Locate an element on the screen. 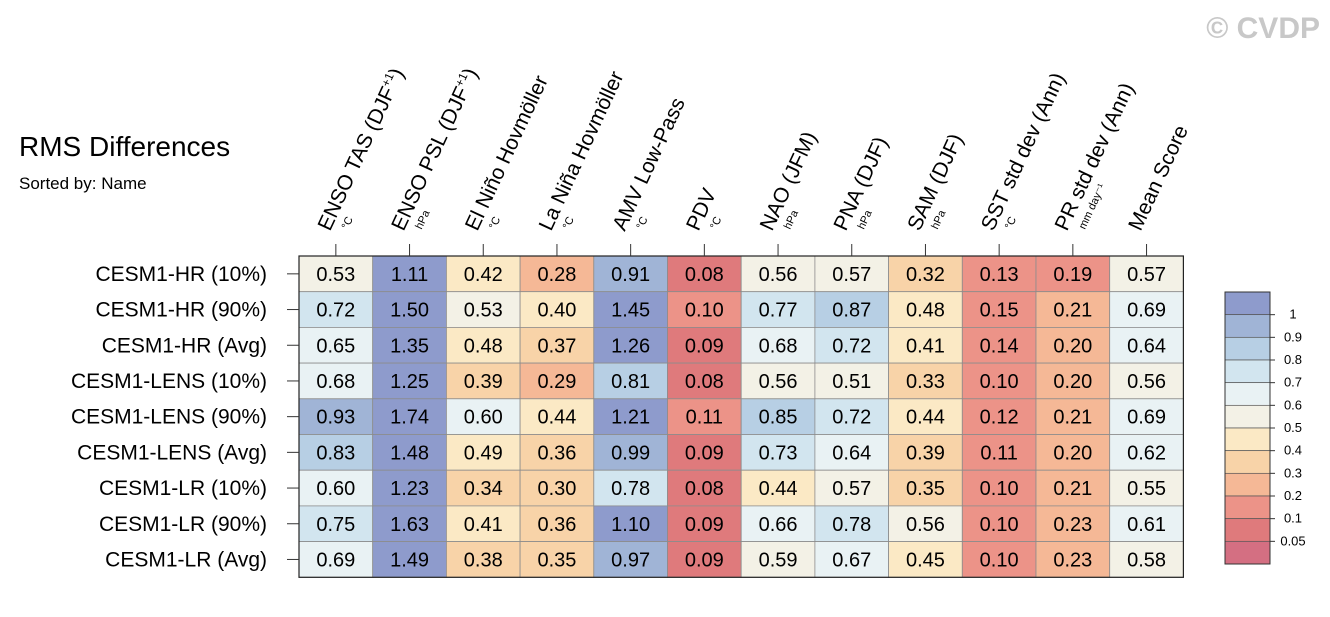  cell-value-label: 0.35 is located at coordinates (556, 560).